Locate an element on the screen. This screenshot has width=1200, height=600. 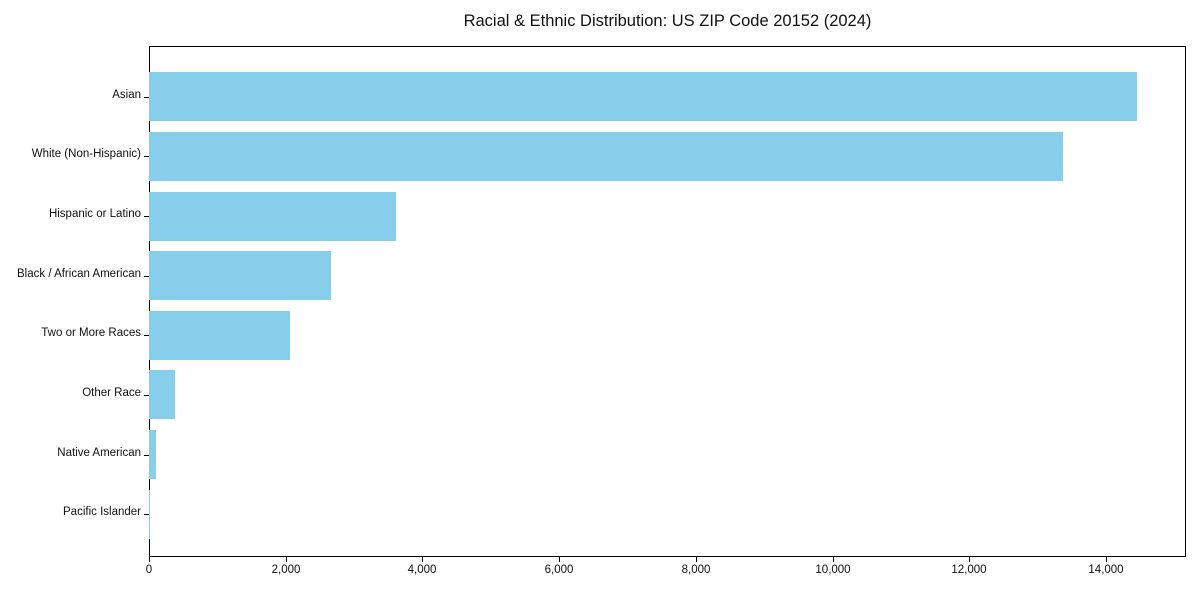
x-tick-label: 8,000 is located at coordinates (696, 570).